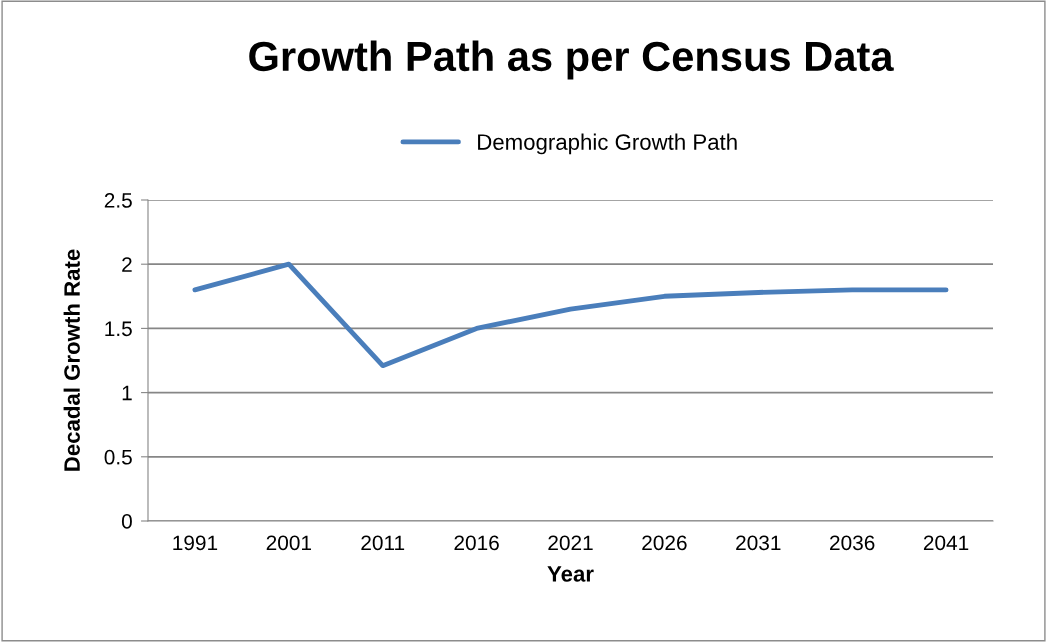  What do you see at coordinates (570, 574) in the screenshot?
I see `x-axis-title: Year` at bounding box center [570, 574].